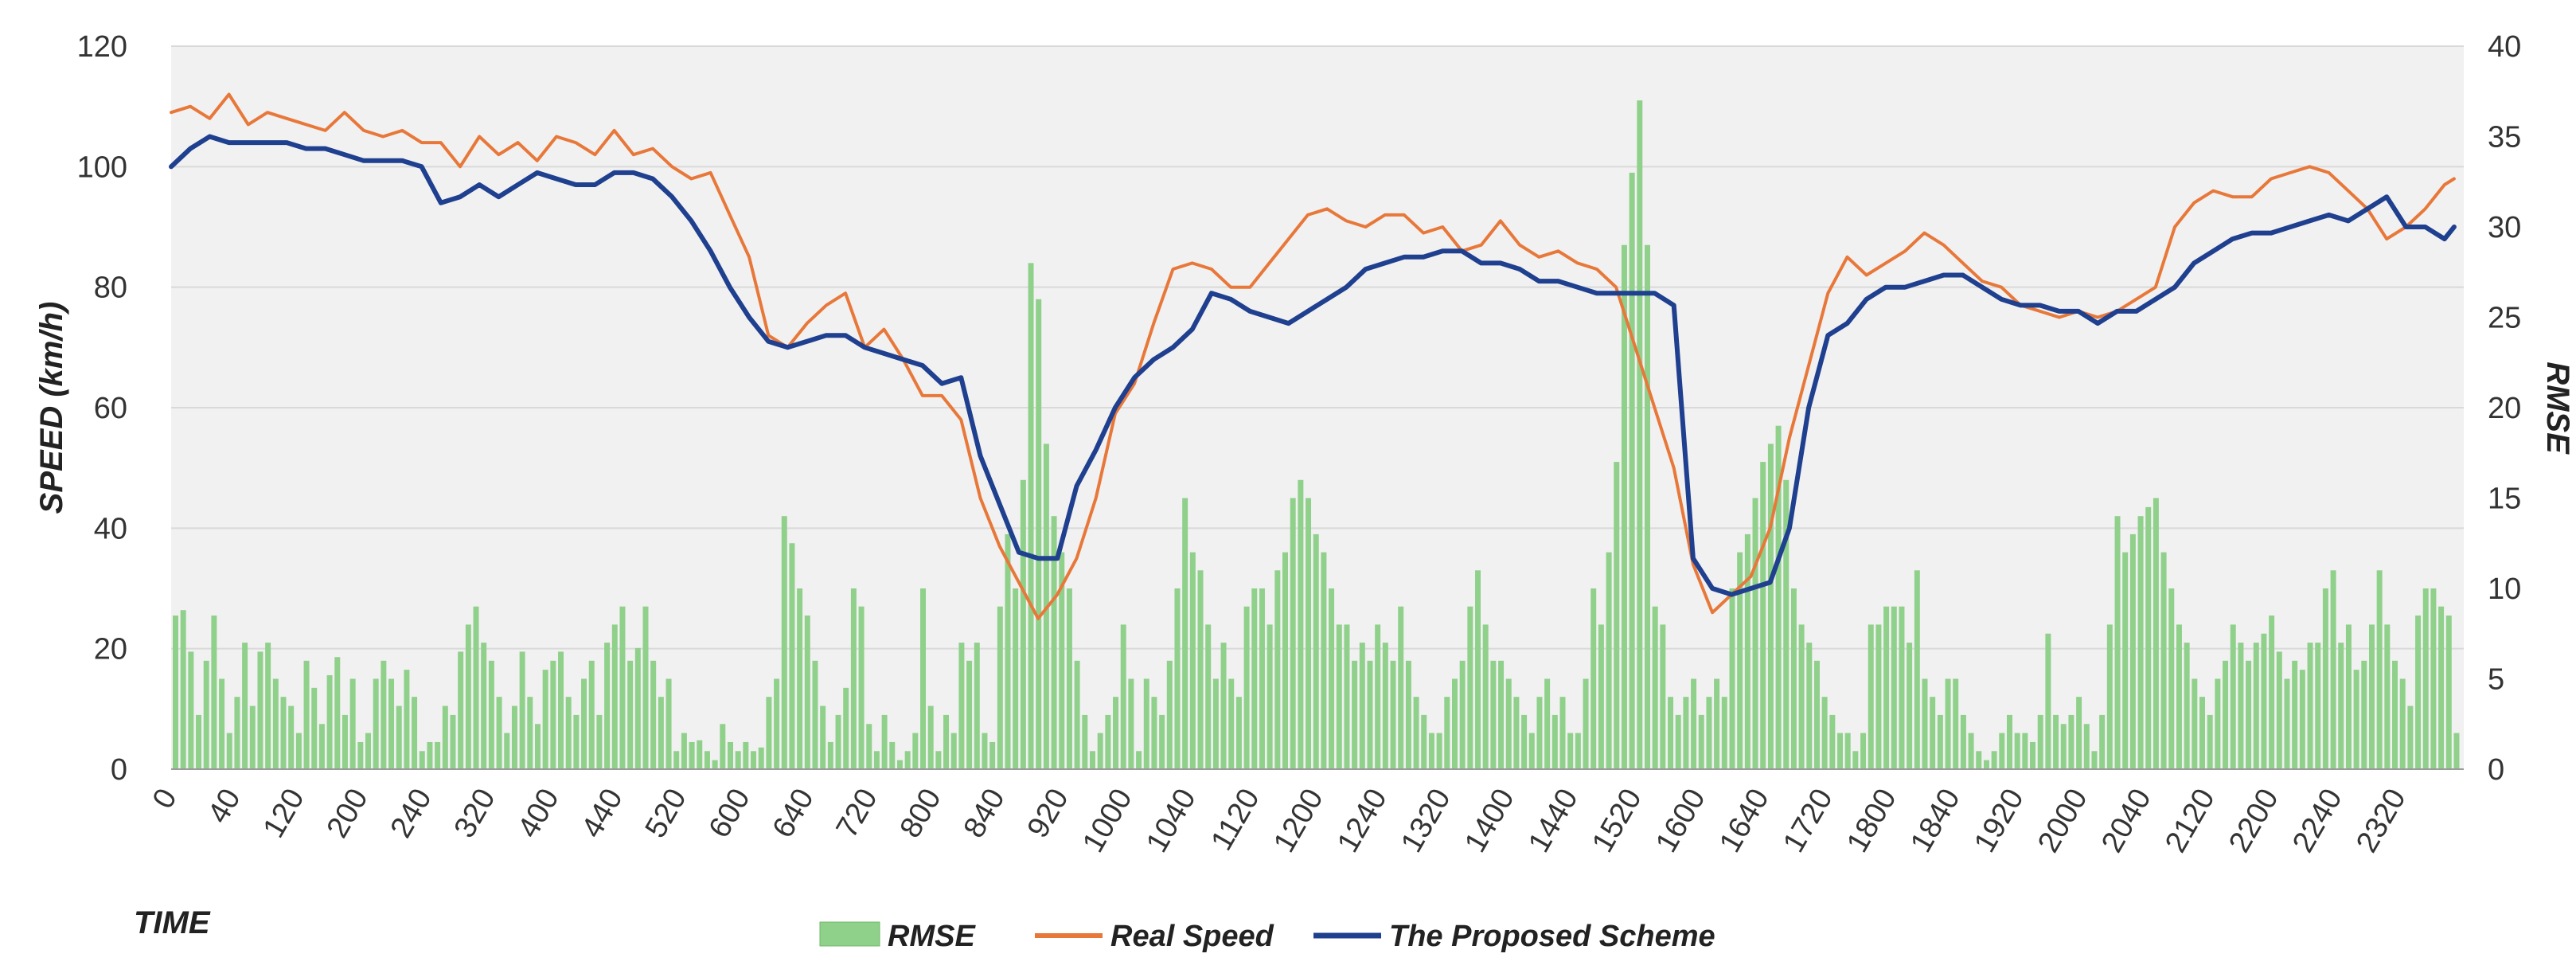 The width and height of the screenshot is (2576, 977). What do you see at coordinates (2504, 47) in the screenshot?
I see `y-right-tick-label: 40` at bounding box center [2504, 47].